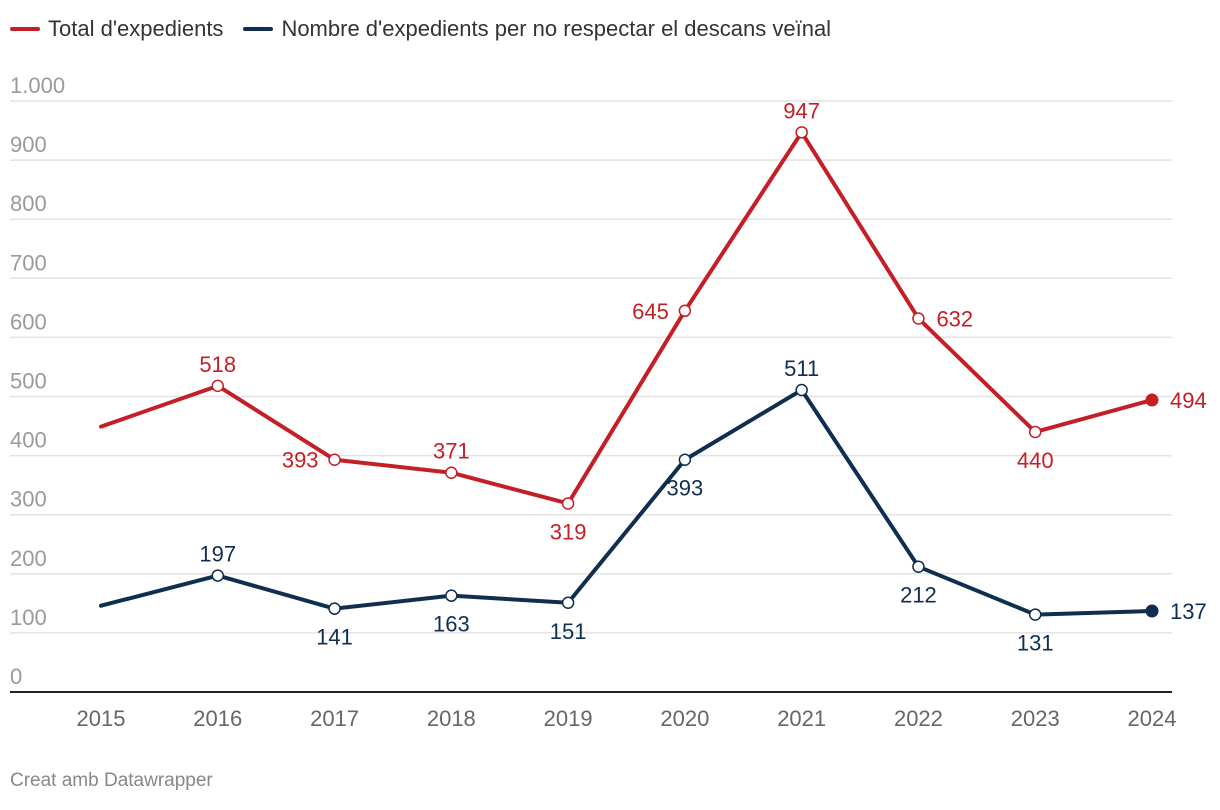 Image resolution: width=1220 pixels, height=810 pixels. I want to click on data-label-descans-2021: 511, so click(801, 368).